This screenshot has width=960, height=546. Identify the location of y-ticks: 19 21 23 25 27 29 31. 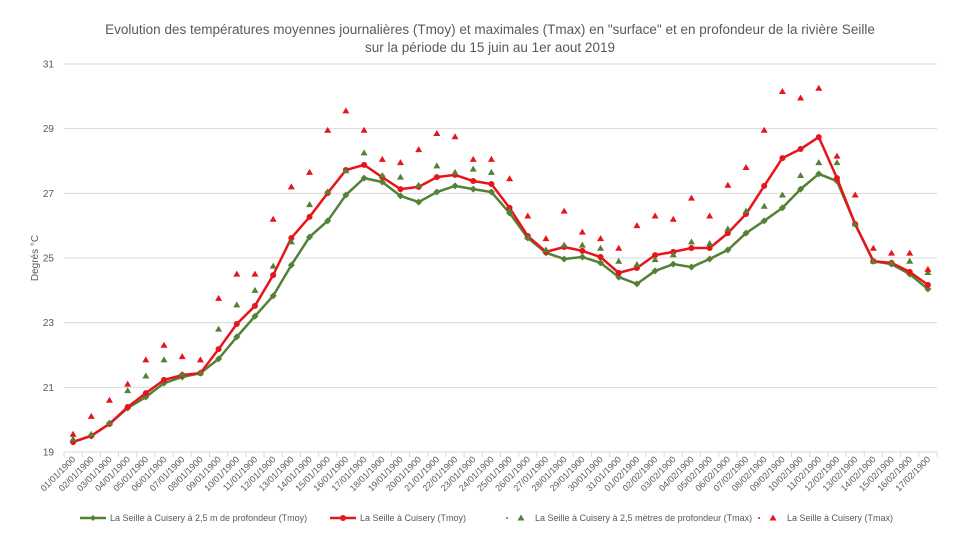
(49, 259).